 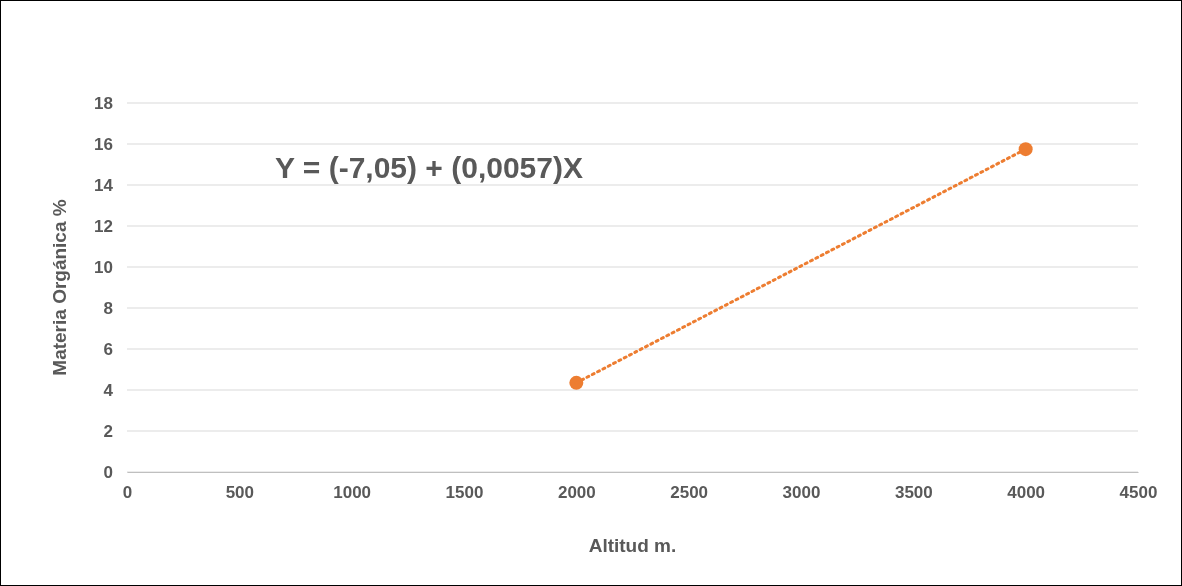 What do you see at coordinates (801, 493) in the screenshot?
I see `x-tick-label: 3000` at bounding box center [801, 493].